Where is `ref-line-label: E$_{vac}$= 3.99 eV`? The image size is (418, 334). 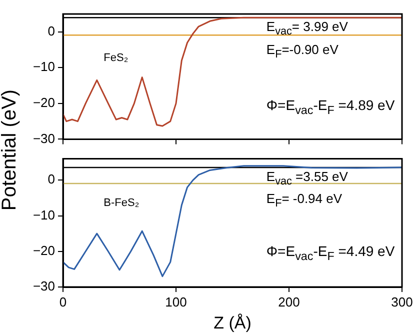 ref-line-label: E$_{vac}$= 3.99 eV is located at coordinates (307, 28).